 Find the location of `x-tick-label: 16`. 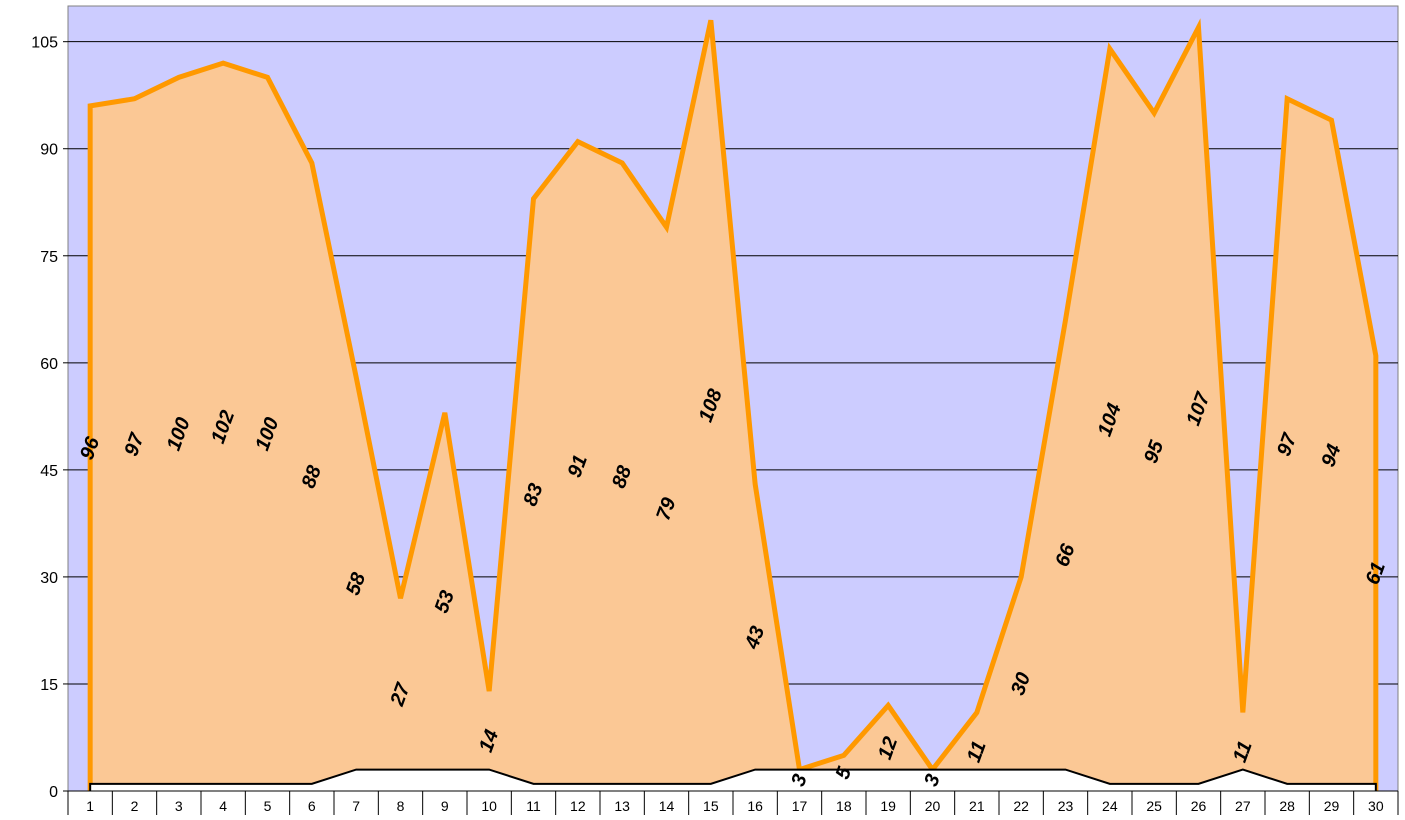

x-tick-label: 16 is located at coordinates (755, 806).